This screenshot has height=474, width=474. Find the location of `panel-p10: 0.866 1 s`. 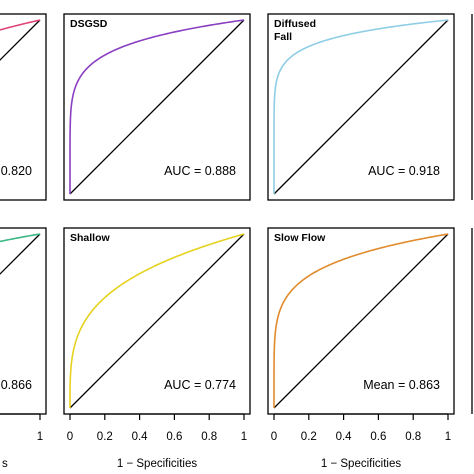

panel-p10: 0.866 1 s is located at coordinates (23, 348).